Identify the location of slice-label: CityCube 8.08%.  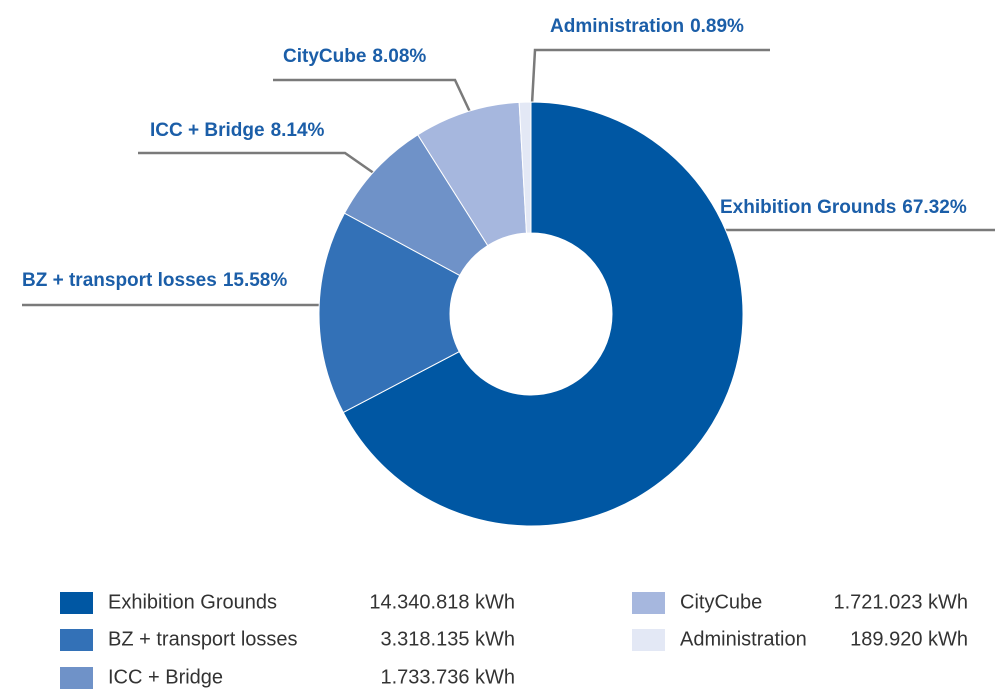
(354, 56).